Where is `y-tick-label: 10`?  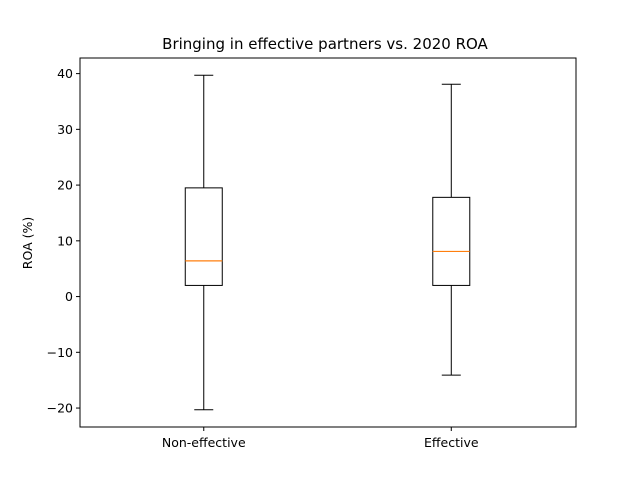
y-tick-label: 10 is located at coordinates (65, 240).